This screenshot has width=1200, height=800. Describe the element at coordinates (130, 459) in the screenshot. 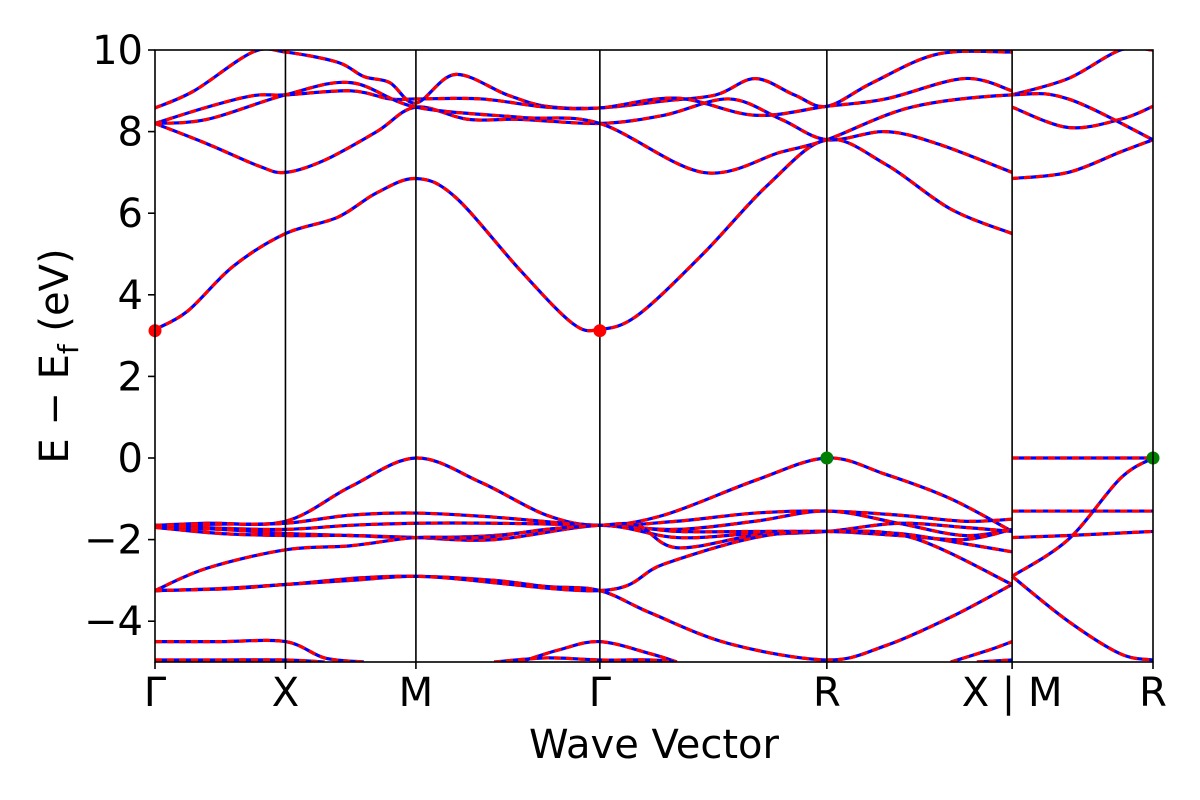

I see `y-tick-label: 0` at that location.